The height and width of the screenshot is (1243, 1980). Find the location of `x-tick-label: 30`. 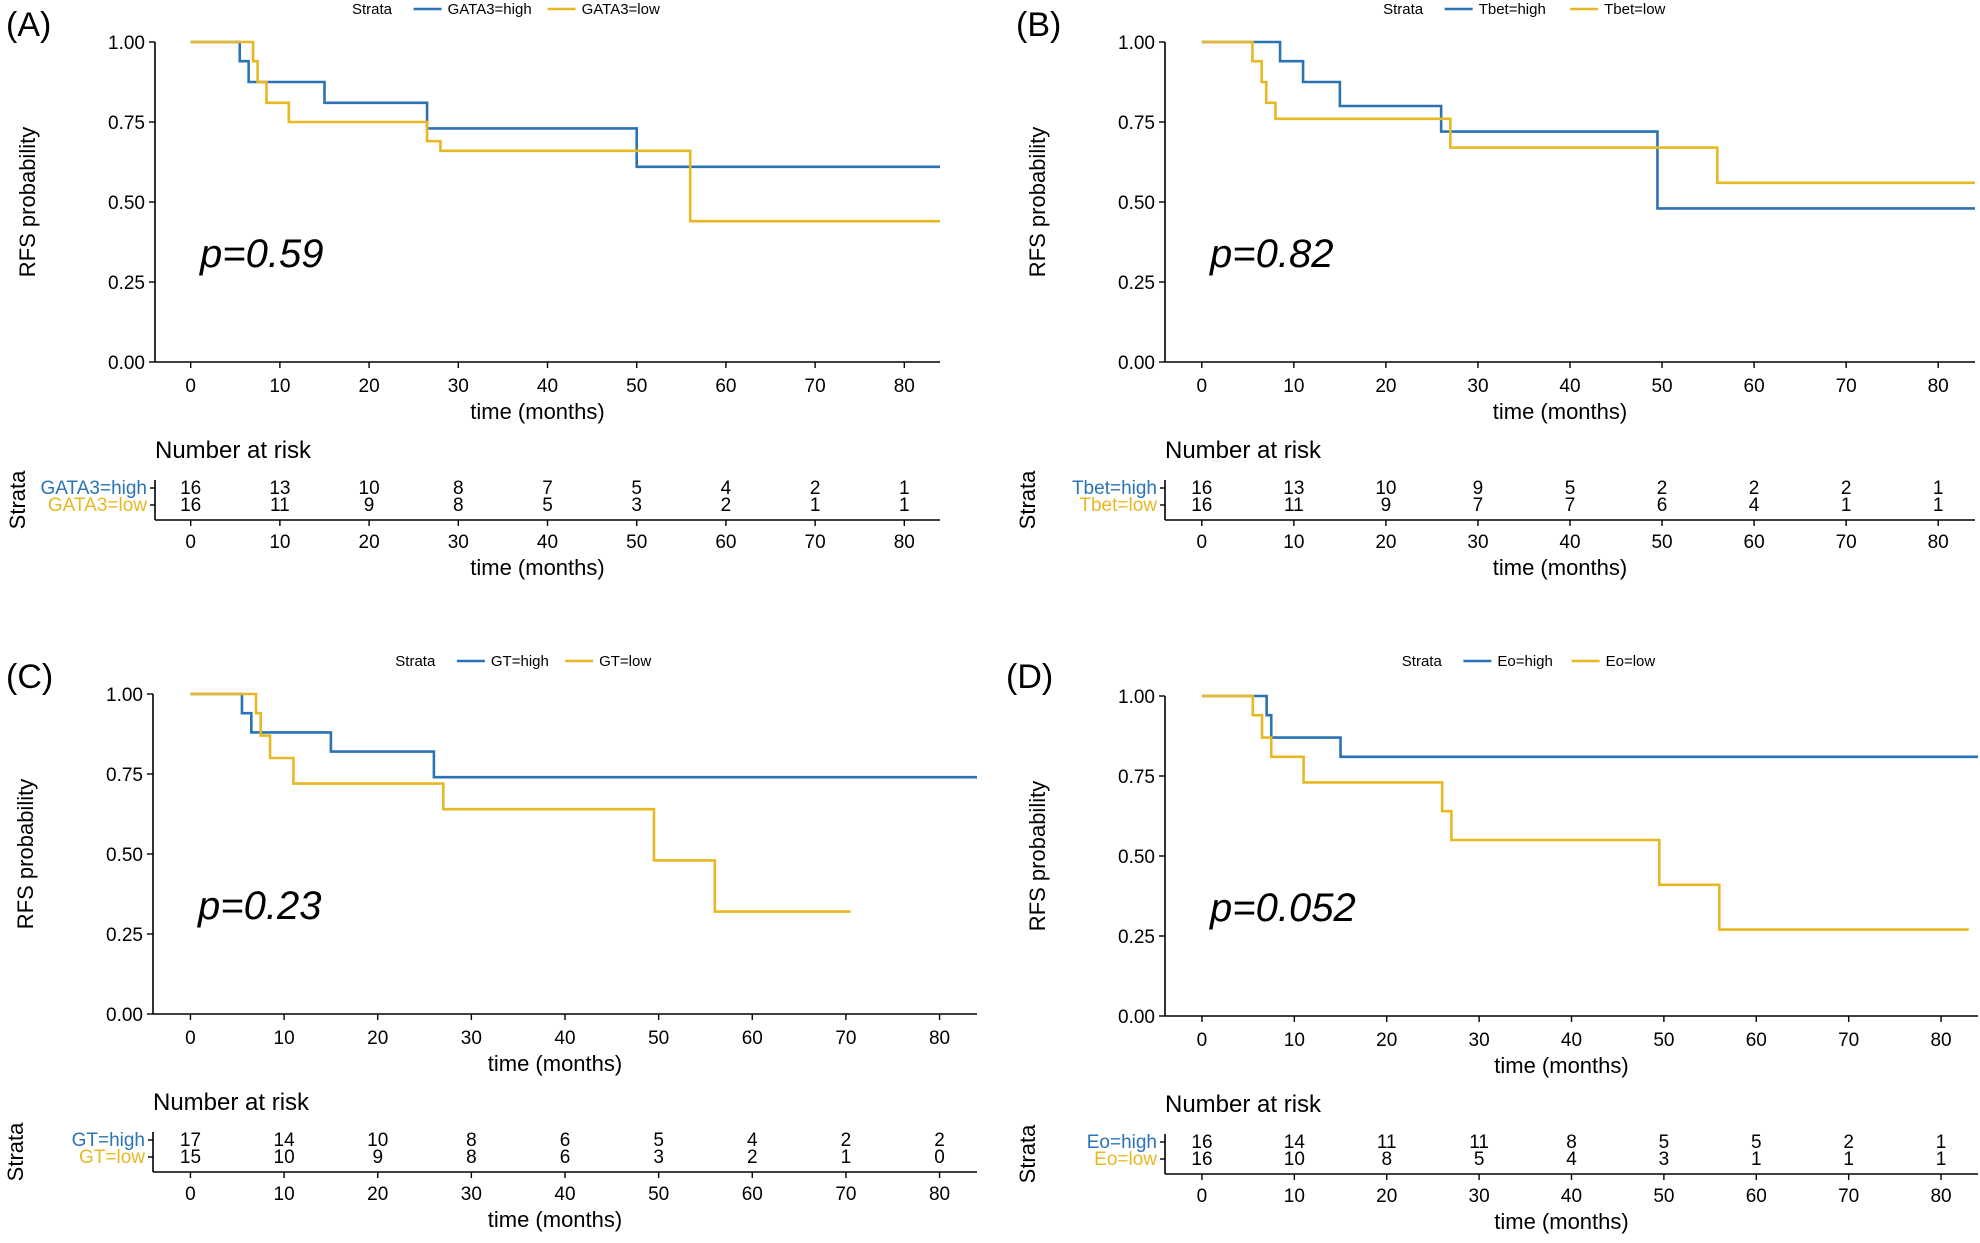

x-tick-label: 30 is located at coordinates (458, 386).